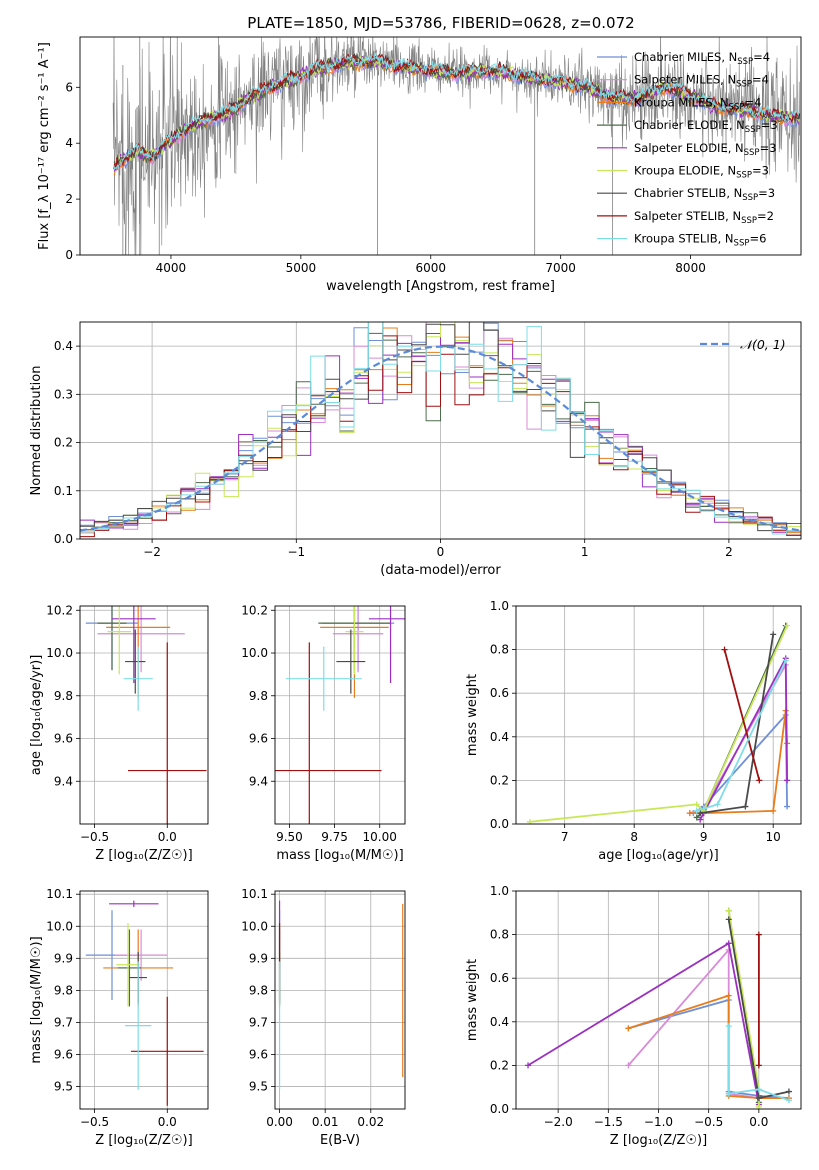 The height and width of the screenshot is (1170, 819). I want to click on y-tick-label: 0.6, so click(499, 693).